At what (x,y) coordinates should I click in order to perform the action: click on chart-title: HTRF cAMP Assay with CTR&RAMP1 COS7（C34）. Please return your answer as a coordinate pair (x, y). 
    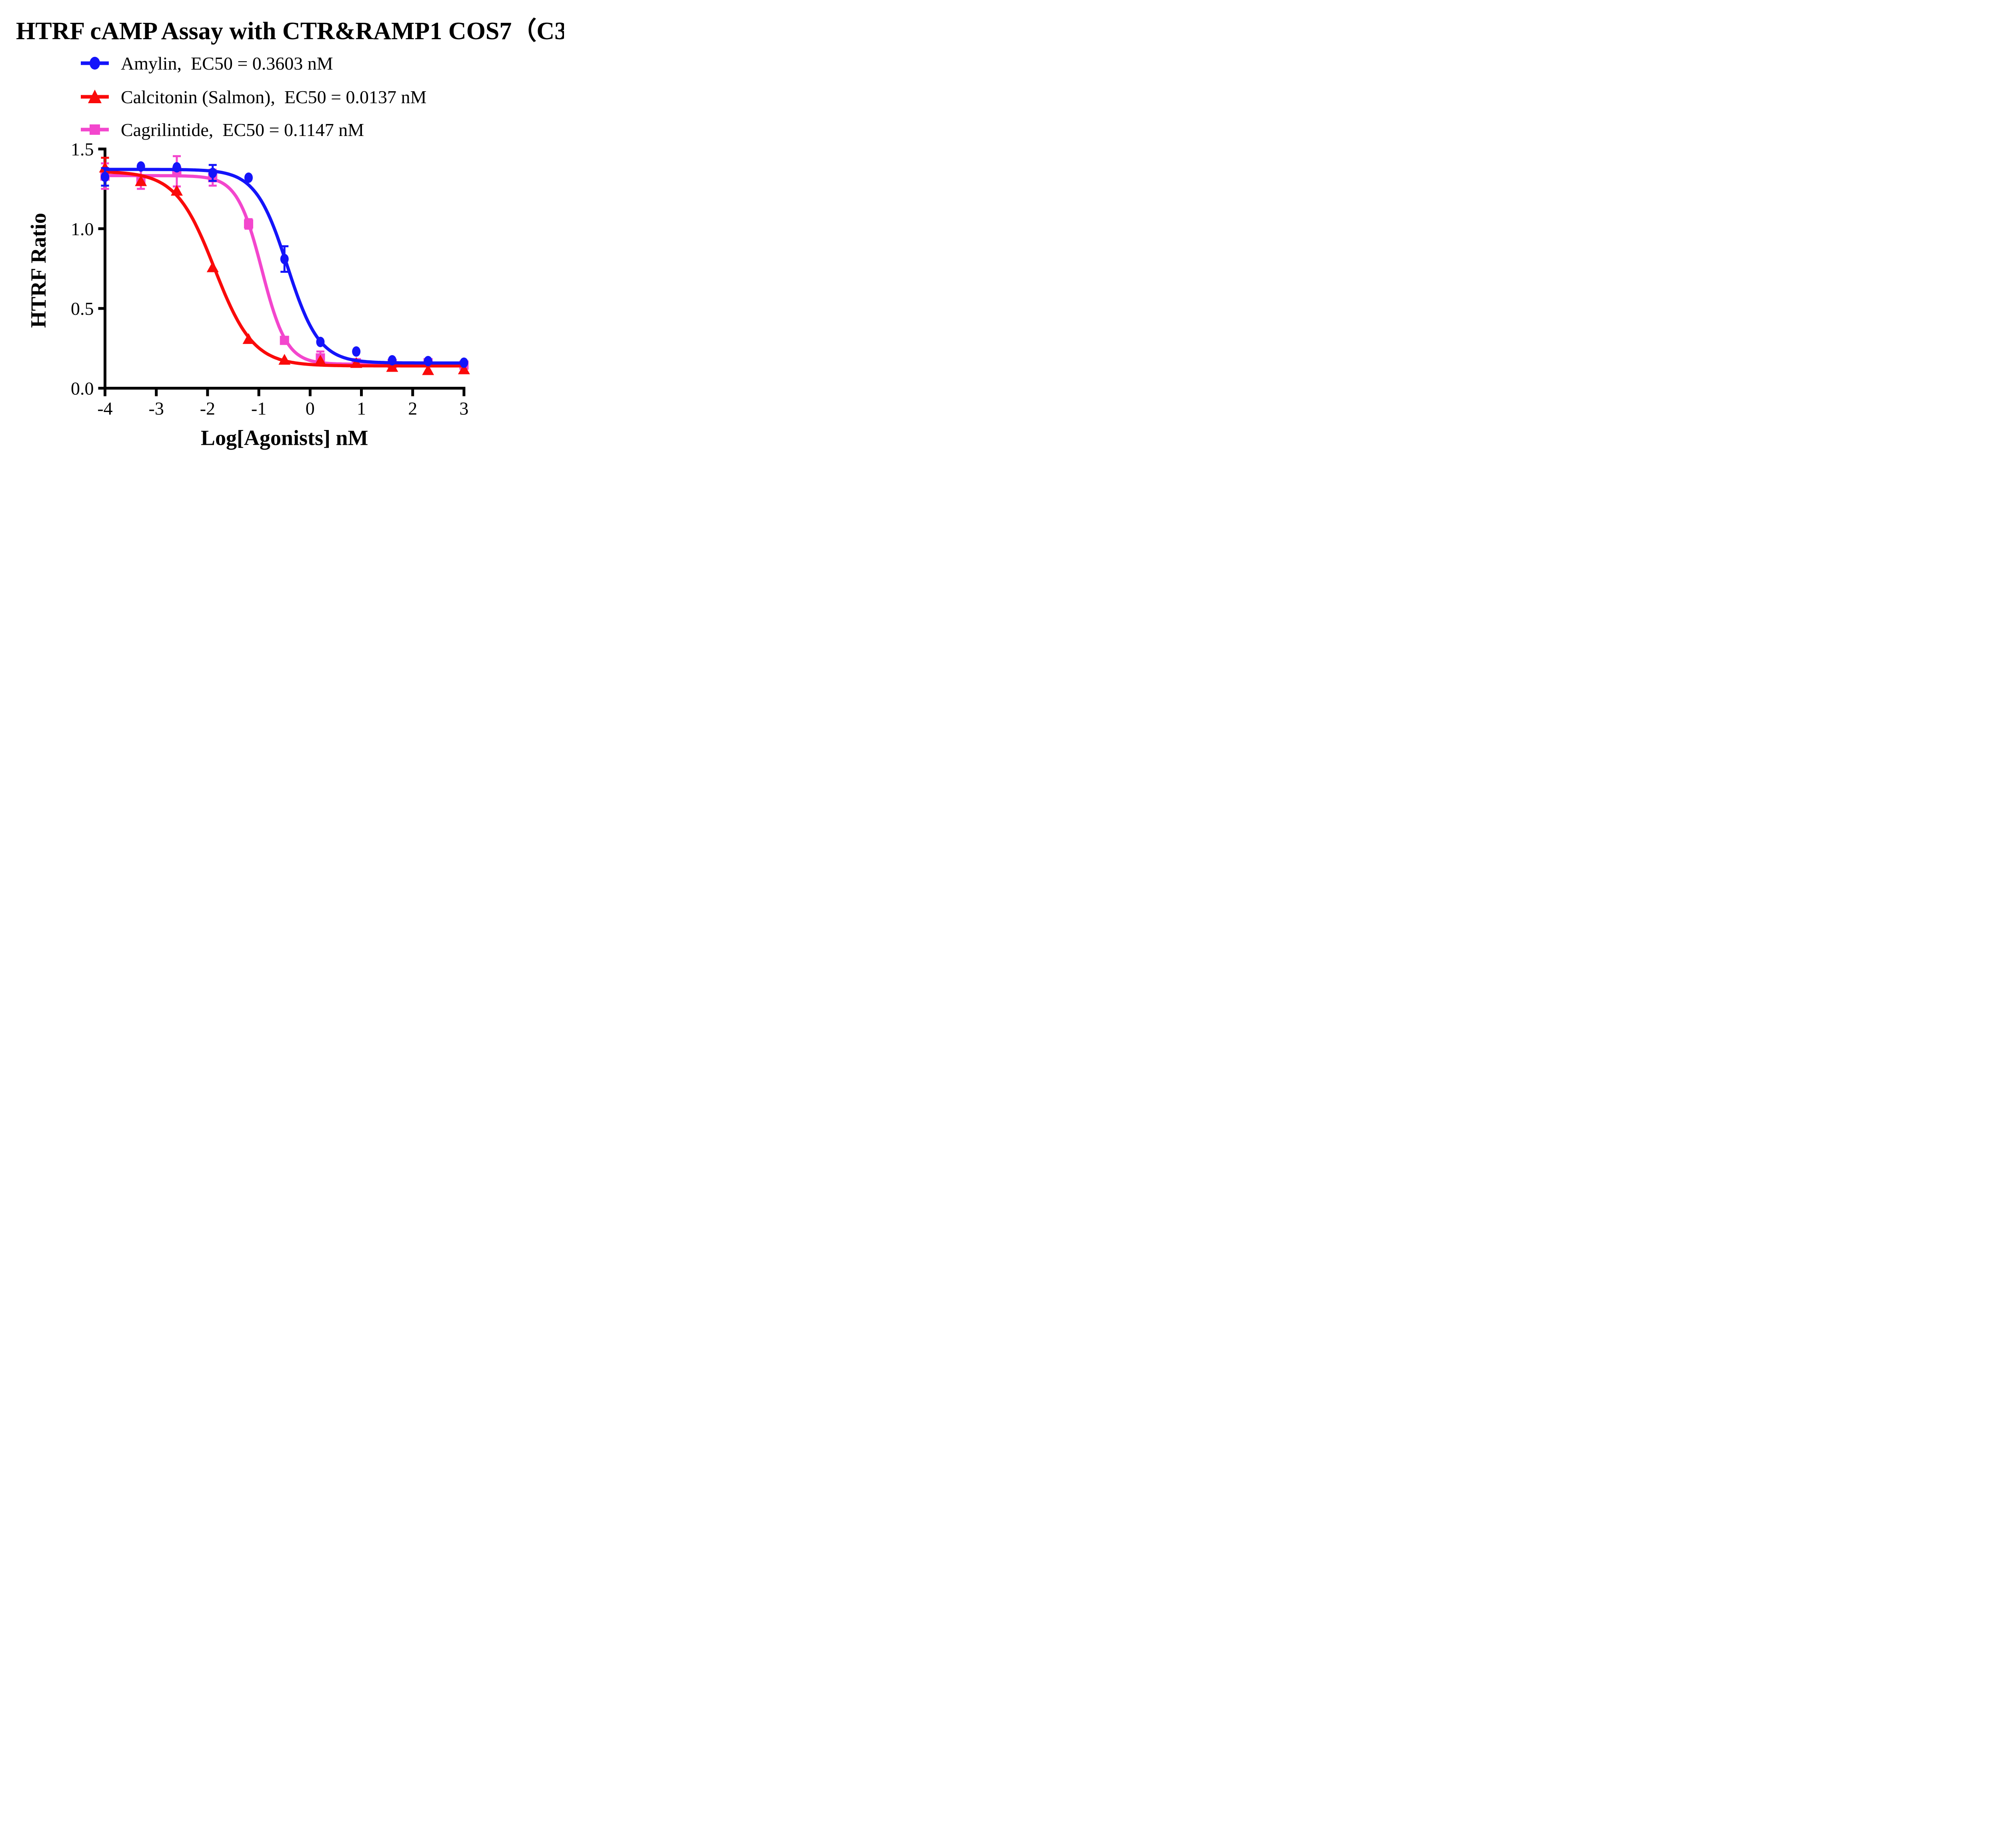
    Looking at the image, I should click on (290, 31).